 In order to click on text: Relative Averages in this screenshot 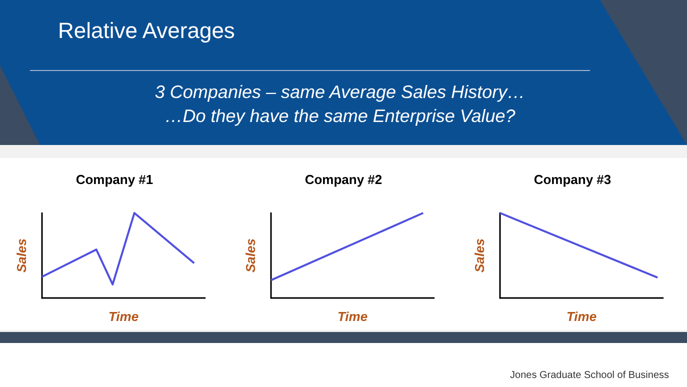, I will do `click(146, 31)`.